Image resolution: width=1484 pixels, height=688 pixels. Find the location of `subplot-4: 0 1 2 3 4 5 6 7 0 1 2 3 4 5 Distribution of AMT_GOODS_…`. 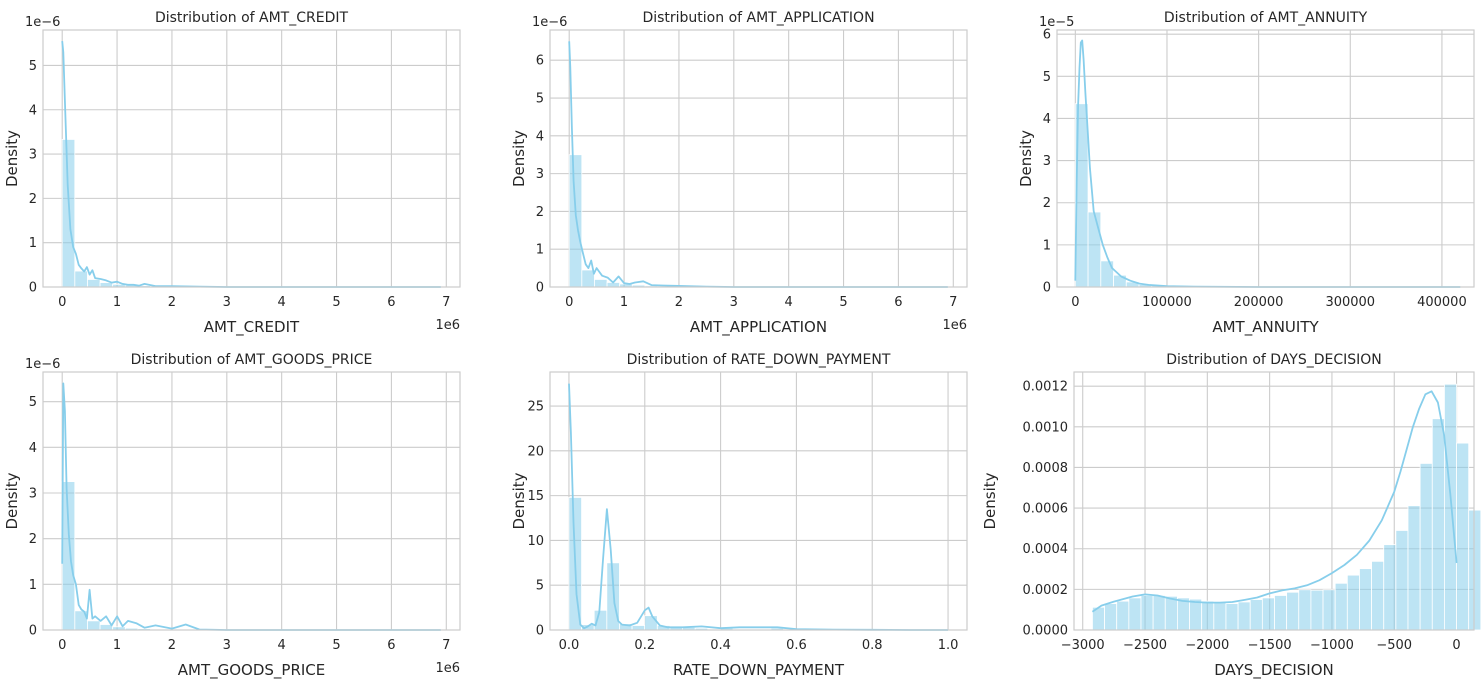

subplot-4: 0 1 2 3 4 5 6 7 0 1 2 3 4 5 Distribution of AMT_GOODS_… is located at coordinates (232, 516).